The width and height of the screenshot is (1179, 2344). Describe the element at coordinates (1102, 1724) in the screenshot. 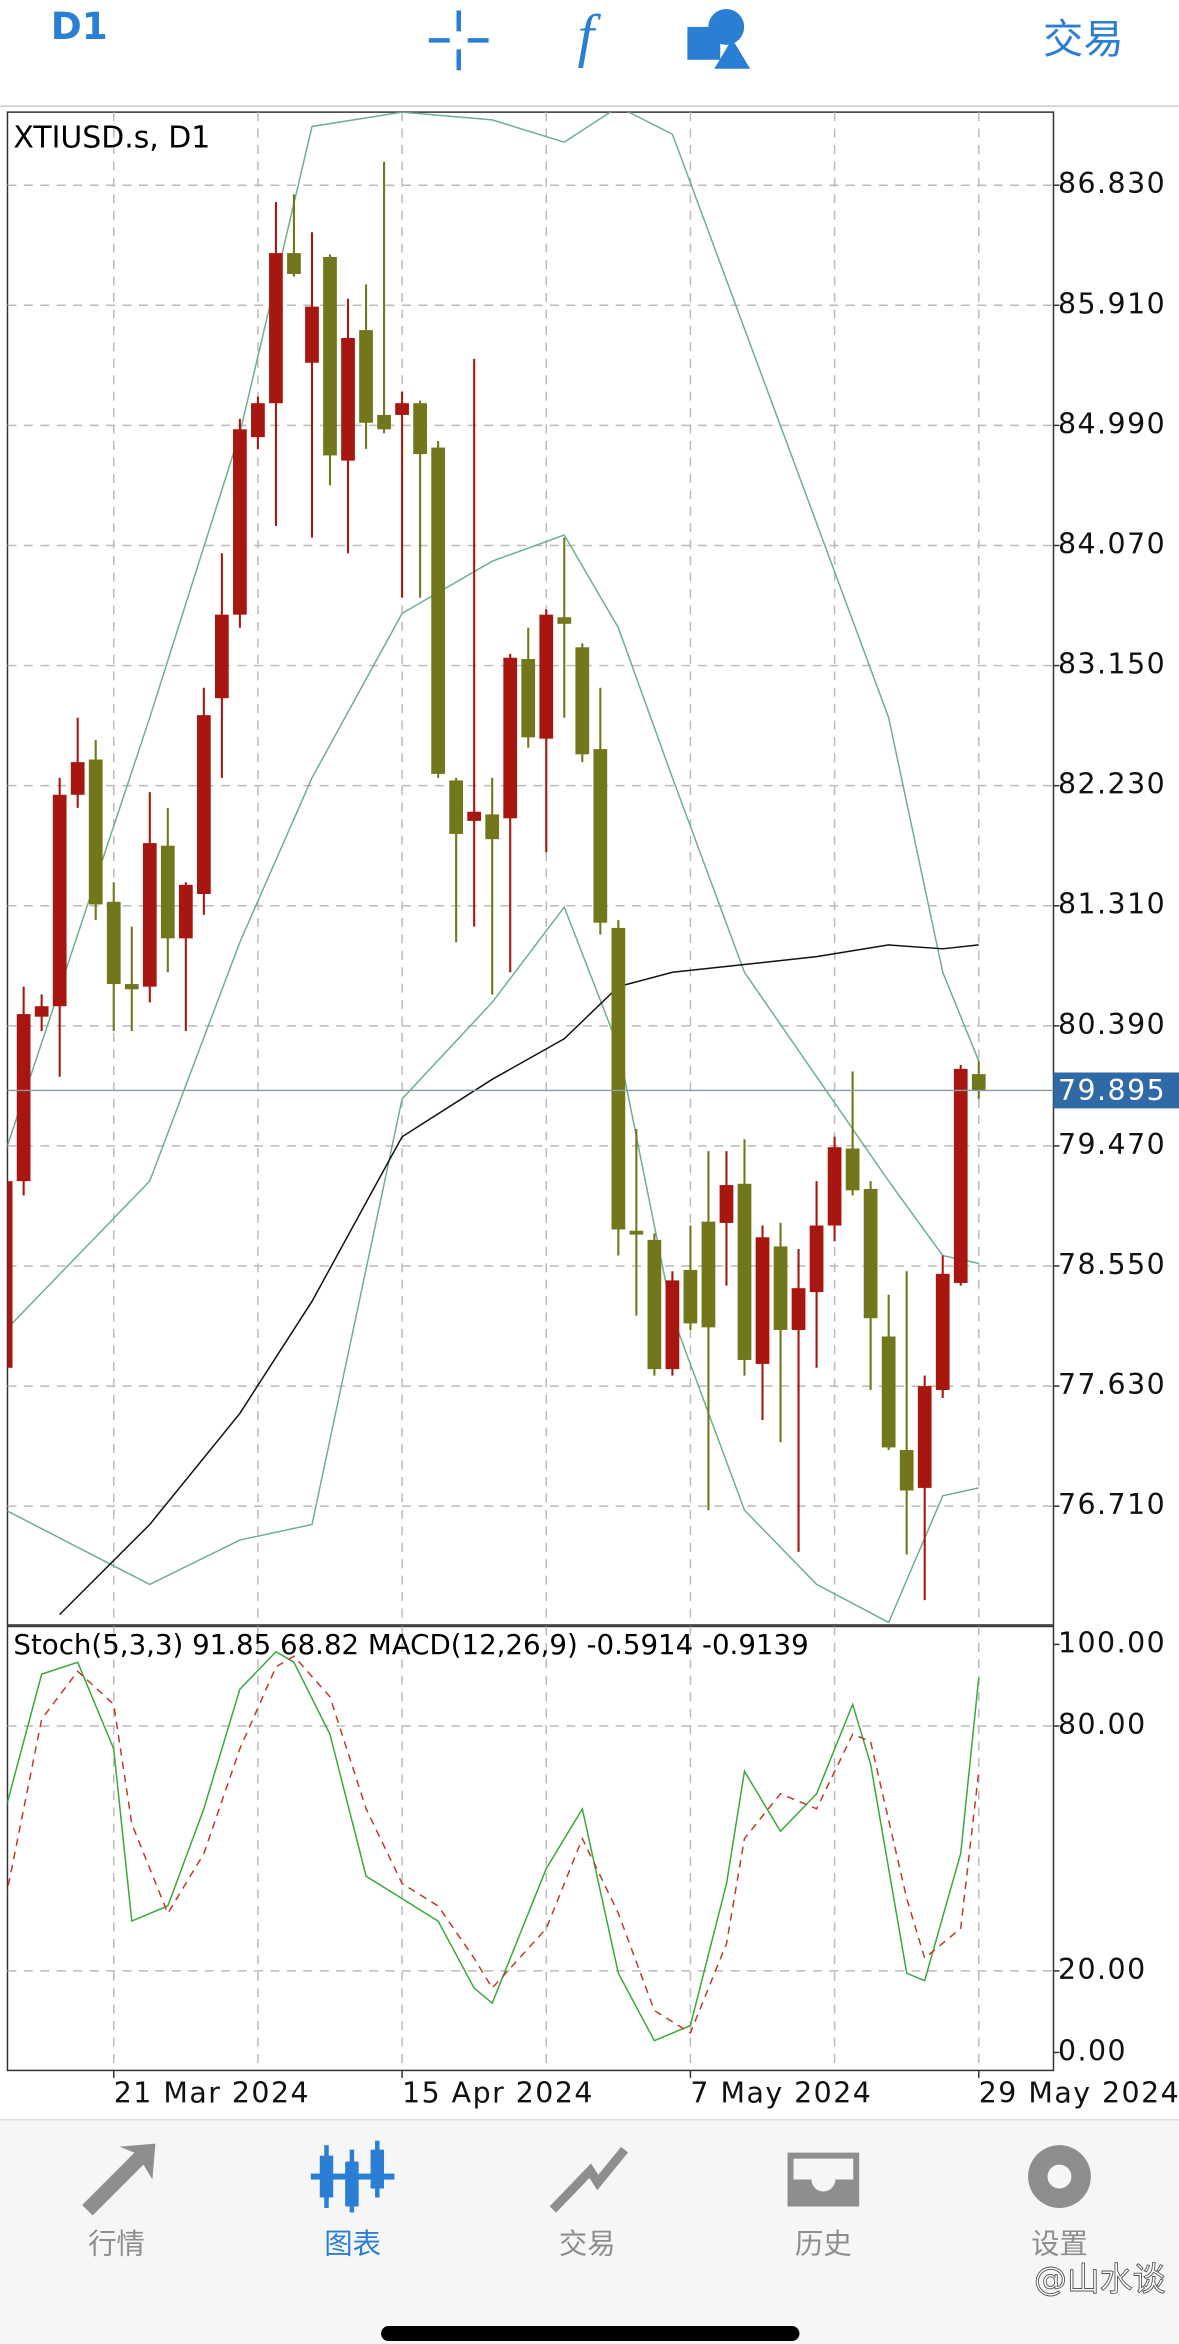

I see `y-tick-label: 80.00` at that location.